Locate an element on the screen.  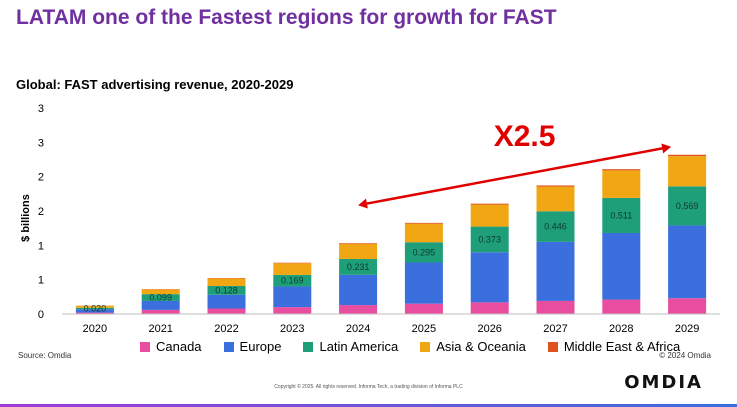
legend-label: Canada is located at coordinates (179, 346).